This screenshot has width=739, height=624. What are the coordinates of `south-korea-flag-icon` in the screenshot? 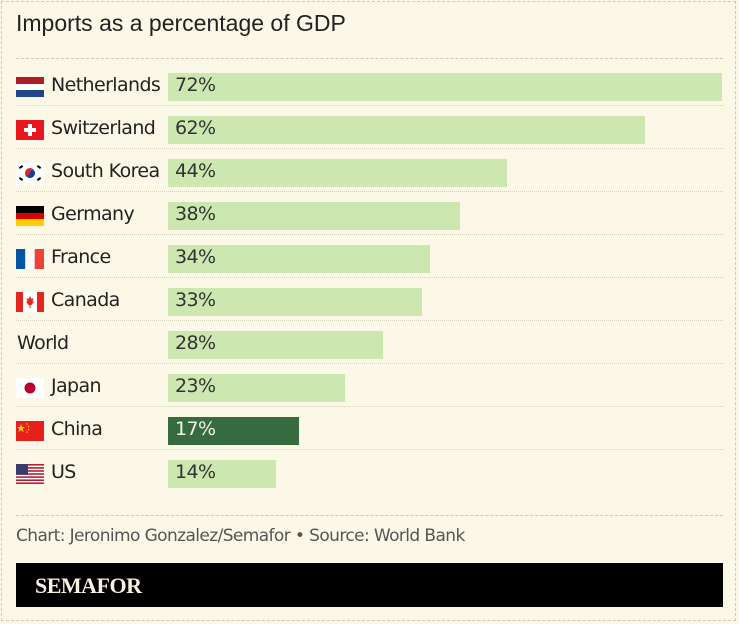 It's located at (30, 173).